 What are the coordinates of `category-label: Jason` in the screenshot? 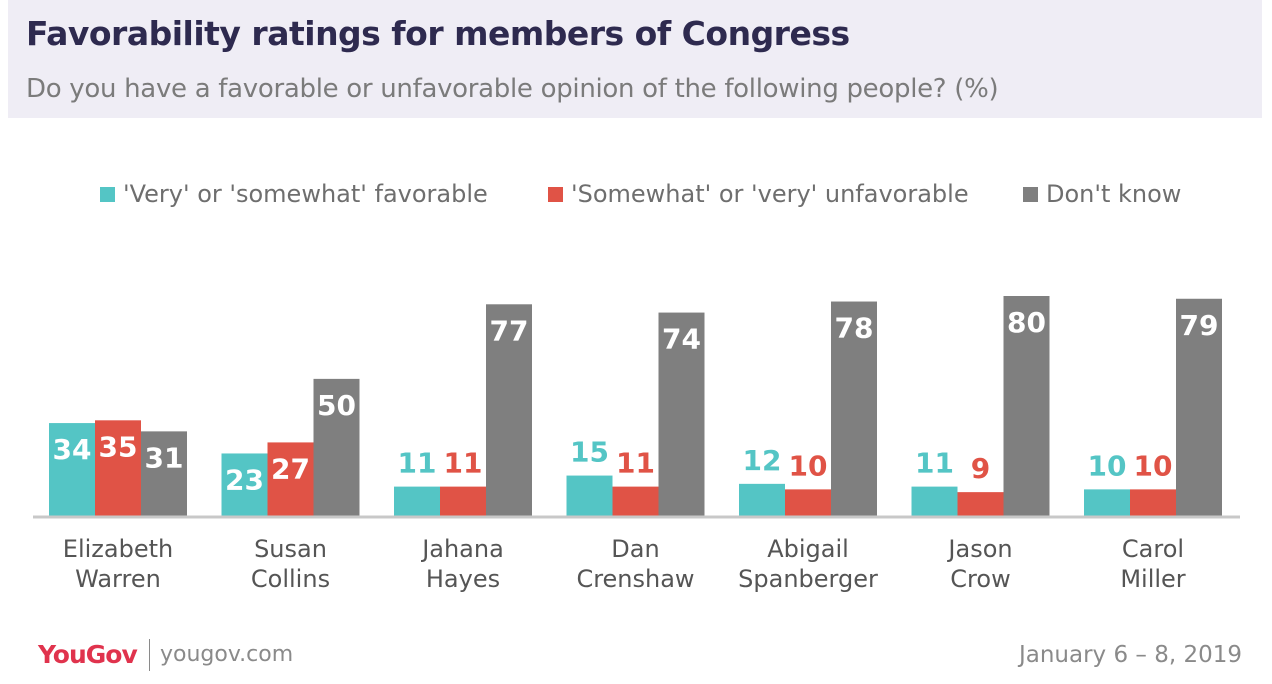 It's located at (979, 549).